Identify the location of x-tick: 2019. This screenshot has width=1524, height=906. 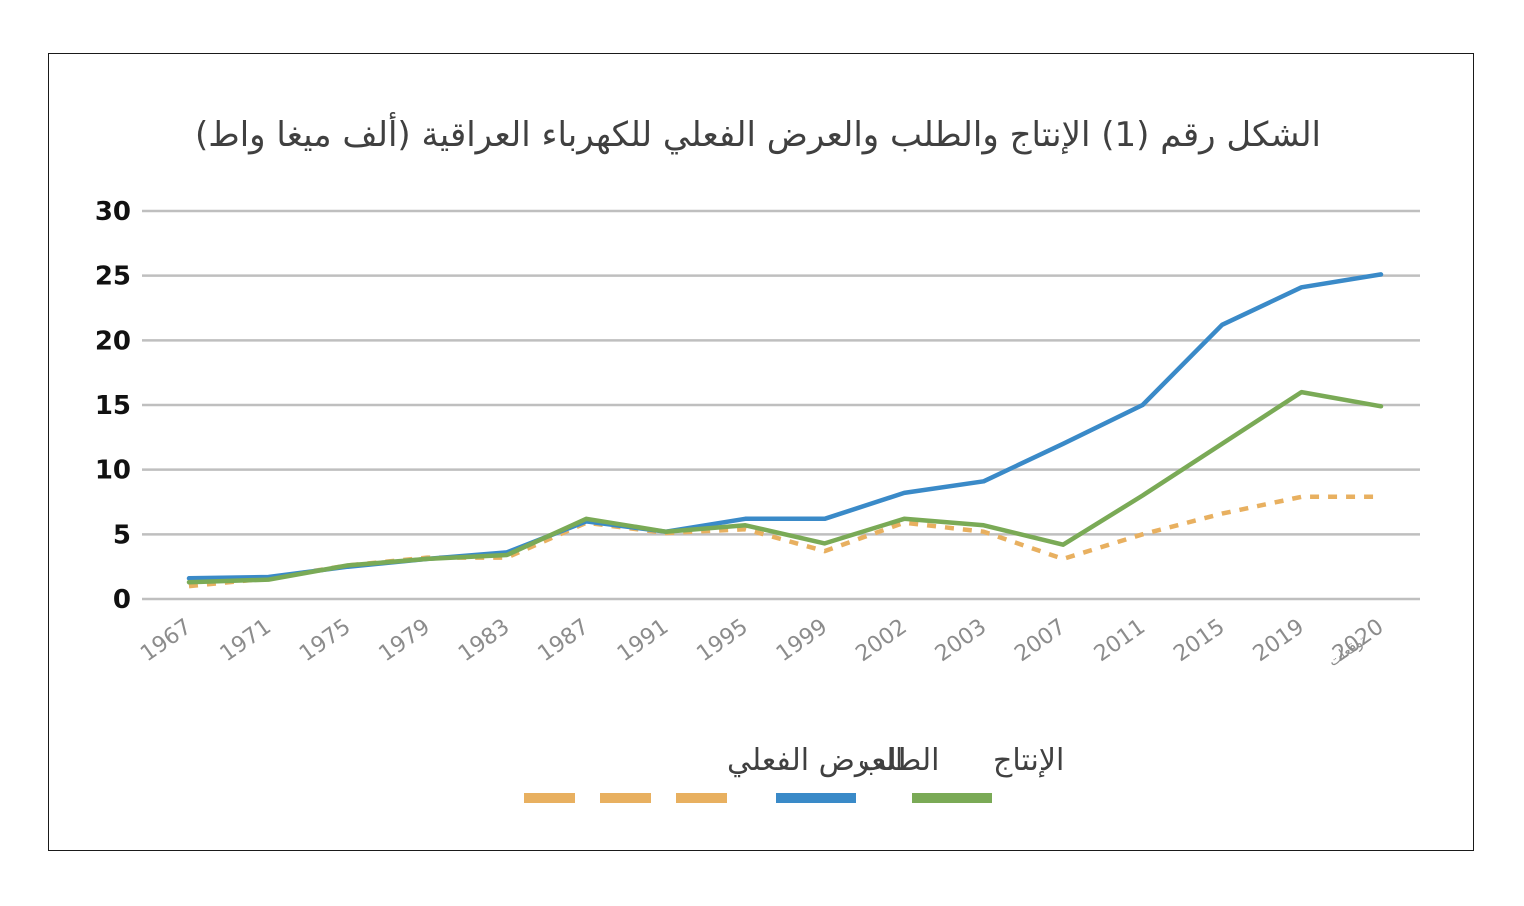
(1279, 640).